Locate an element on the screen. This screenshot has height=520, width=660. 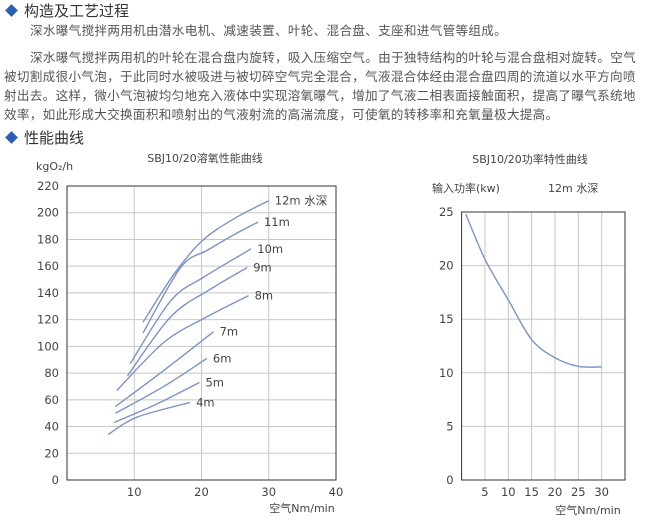
series-line-7m is located at coordinates (165, 369).